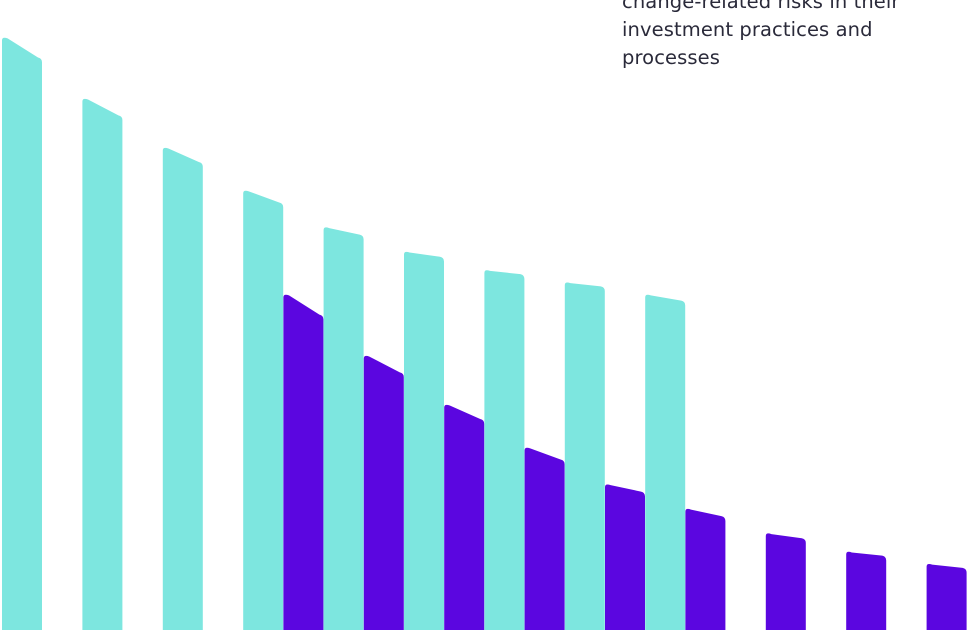 Image resolution: width=969 pixels, height=630 pixels. What do you see at coordinates (747, 29) in the screenshot?
I see `caption-line-2: investment practices and` at bounding box center [747, 29].